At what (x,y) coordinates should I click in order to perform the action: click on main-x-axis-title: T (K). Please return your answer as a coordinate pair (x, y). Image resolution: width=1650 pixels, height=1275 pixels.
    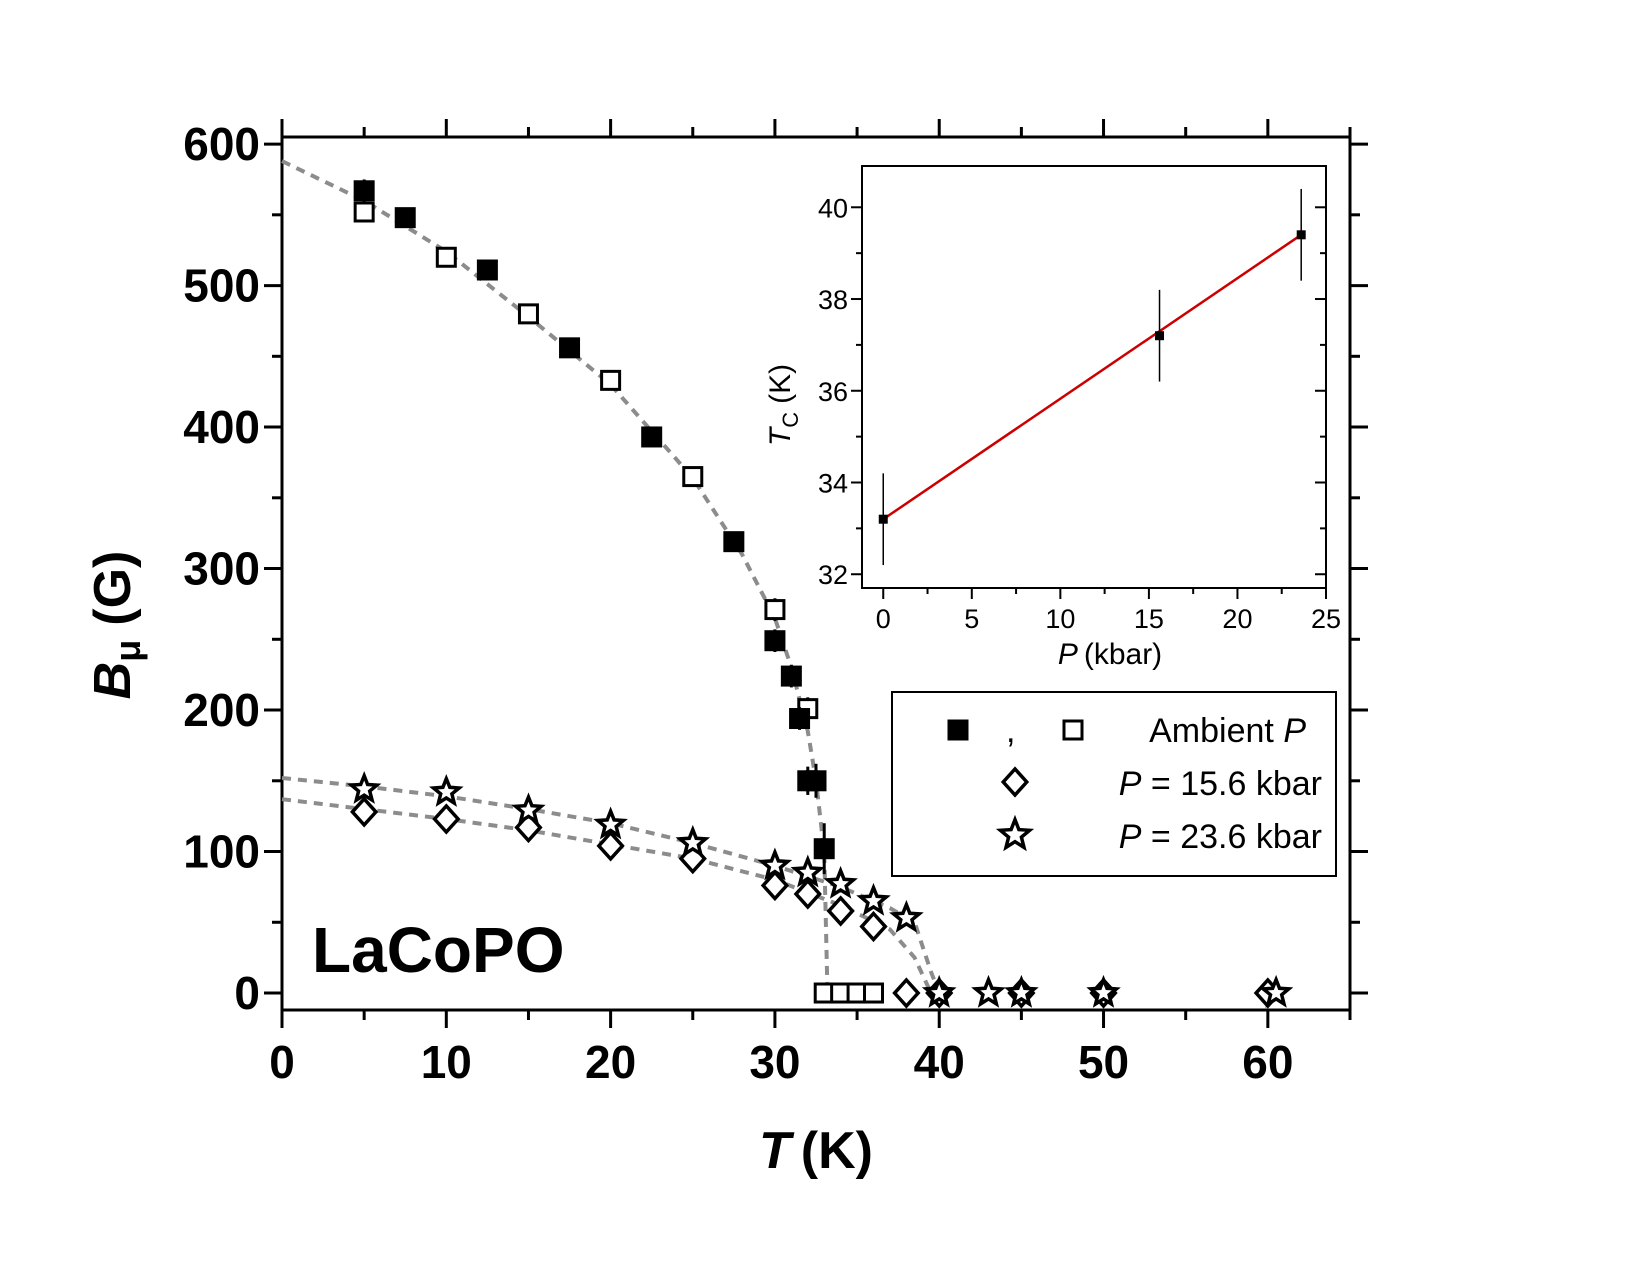
    Looking at the image, I should click on (816, 1151).